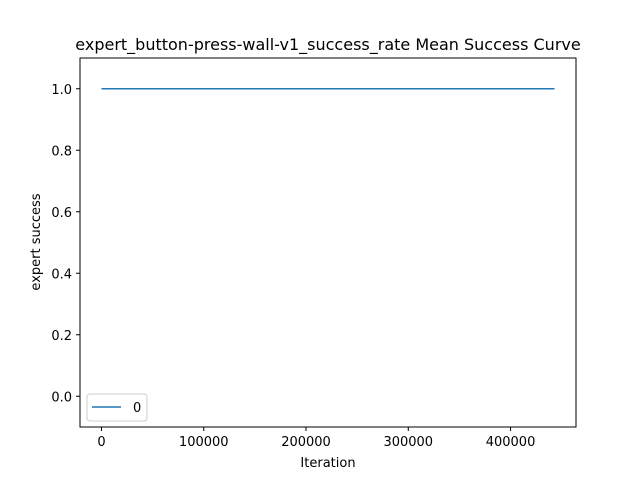 This screenshot has height=485, width=640. What do you see at coordinates (306, 442) in the screenshot?
I see `x-tick-label: 200000` at bounding box center [306, 442].